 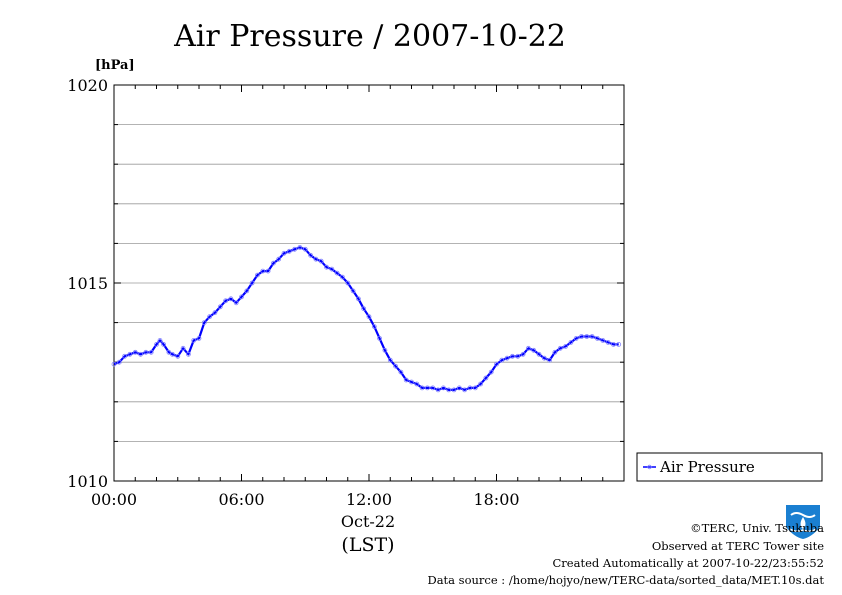 What do you see at coordinates (241, 499) in the screenshot?
I see `x-tick-label: 06:00` at bounding box center [241, 499].